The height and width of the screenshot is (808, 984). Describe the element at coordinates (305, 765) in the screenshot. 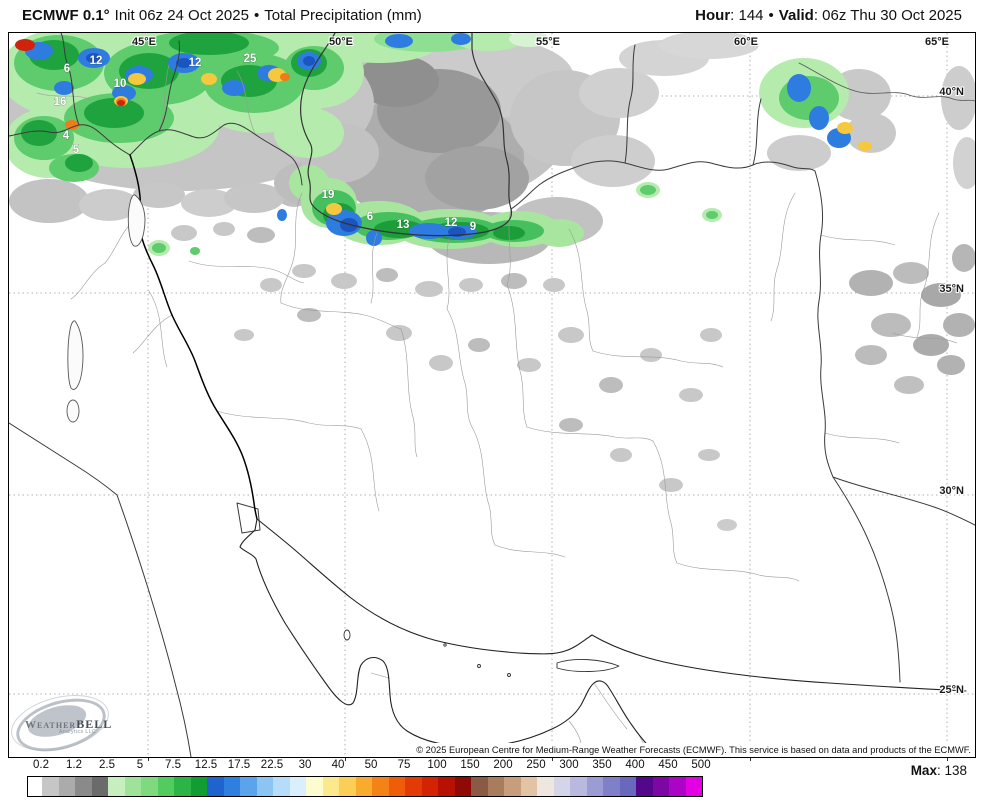

I see `colorbar-tick-label: 30` at that location.